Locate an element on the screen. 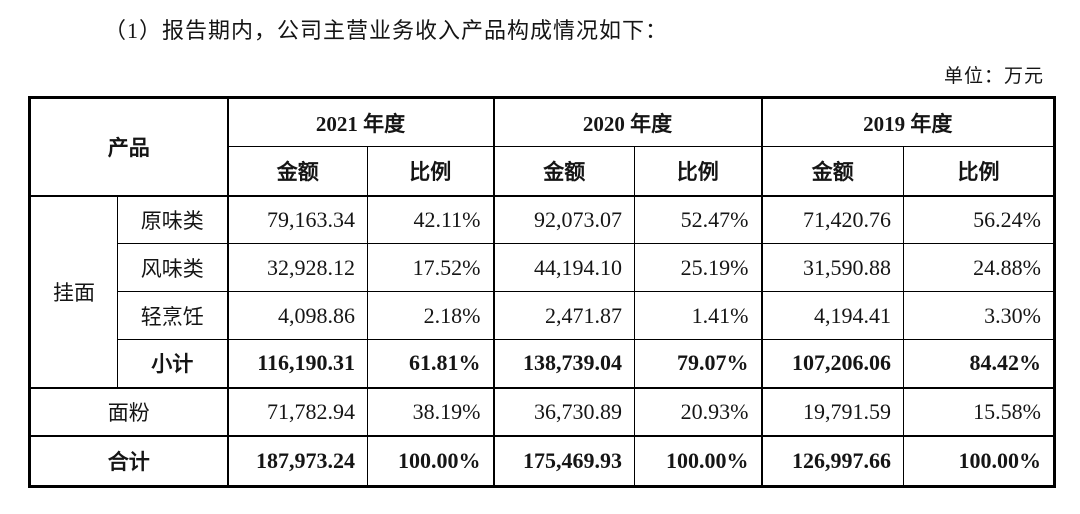 Image resolution: width=1080 pixels, height=514 pixels. cell-2021-amount: 32,928.12 is located at coordinates (297, 267).